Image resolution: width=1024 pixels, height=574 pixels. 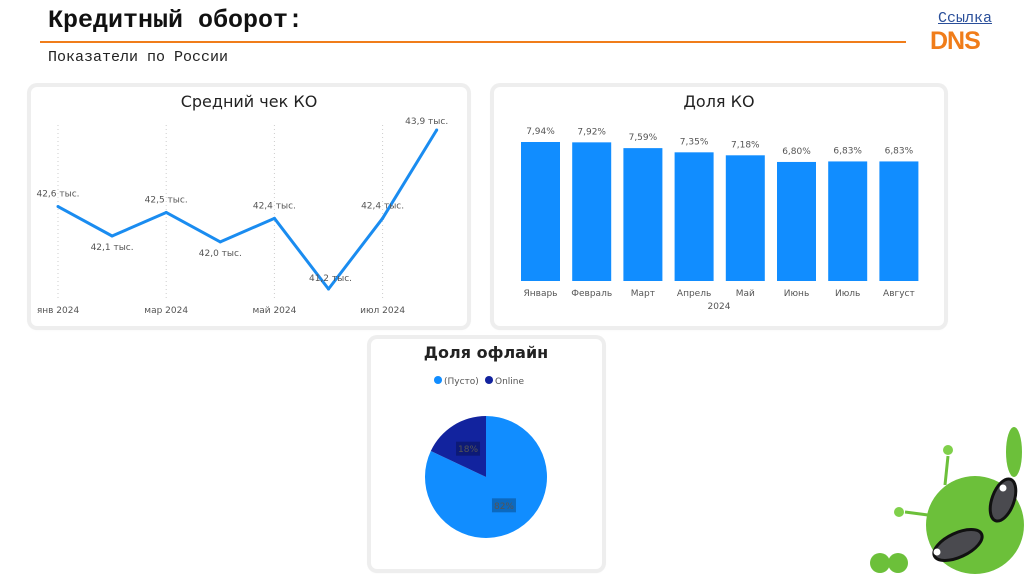 What do you see at coordinates (138, 57) in the screenshot?
I see `slide-subtitle: Показатели по России` at bounding box center [138, 57].